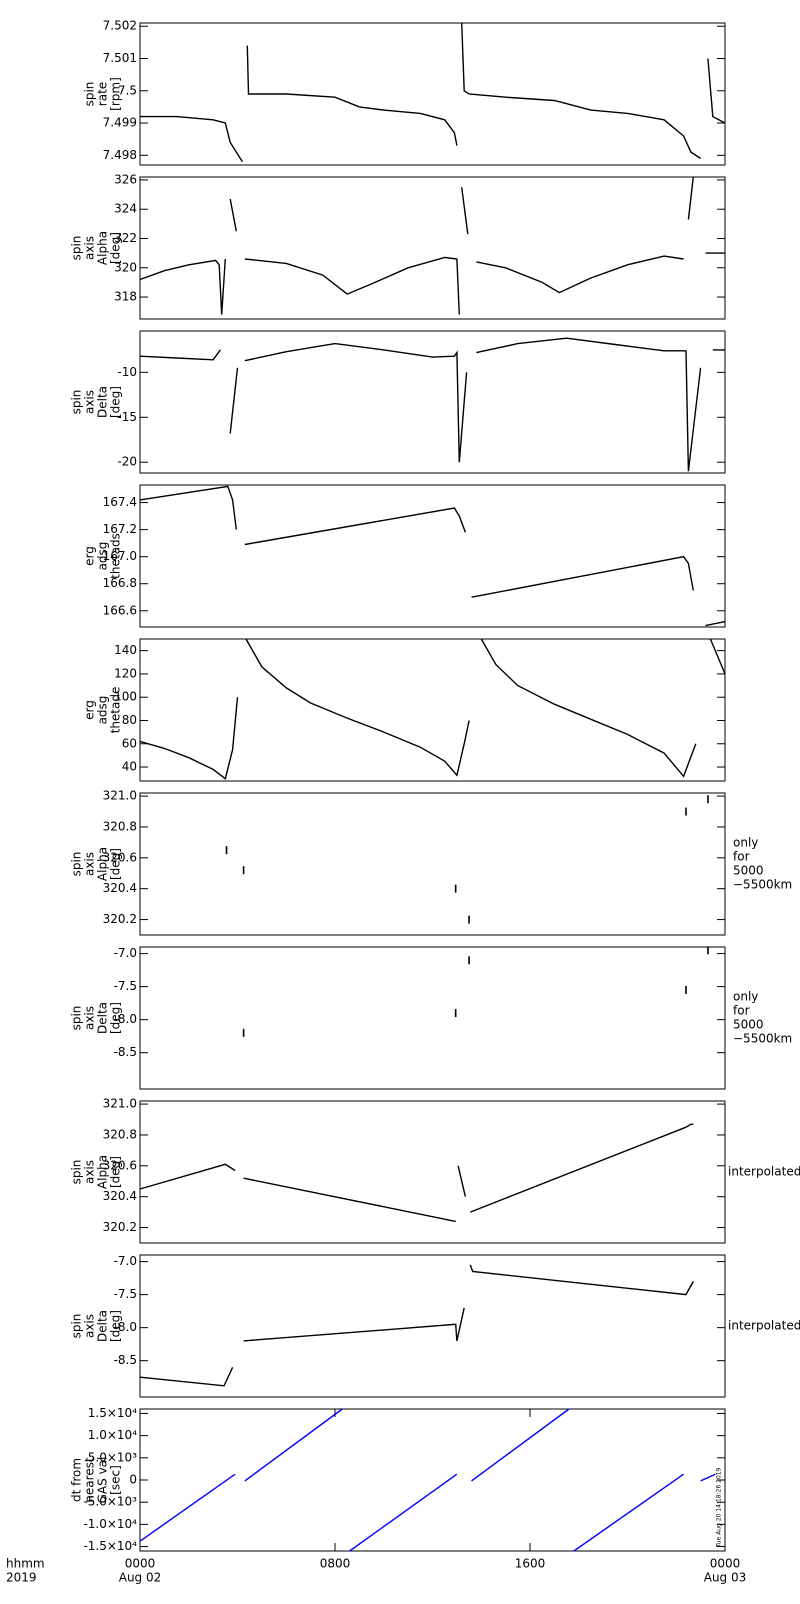 The height and width of the screenshot is (1604, 800). Describe the element at coordinates (116, 1480) in the screenshot. I see `y-axis-label: [sec]` at that location.